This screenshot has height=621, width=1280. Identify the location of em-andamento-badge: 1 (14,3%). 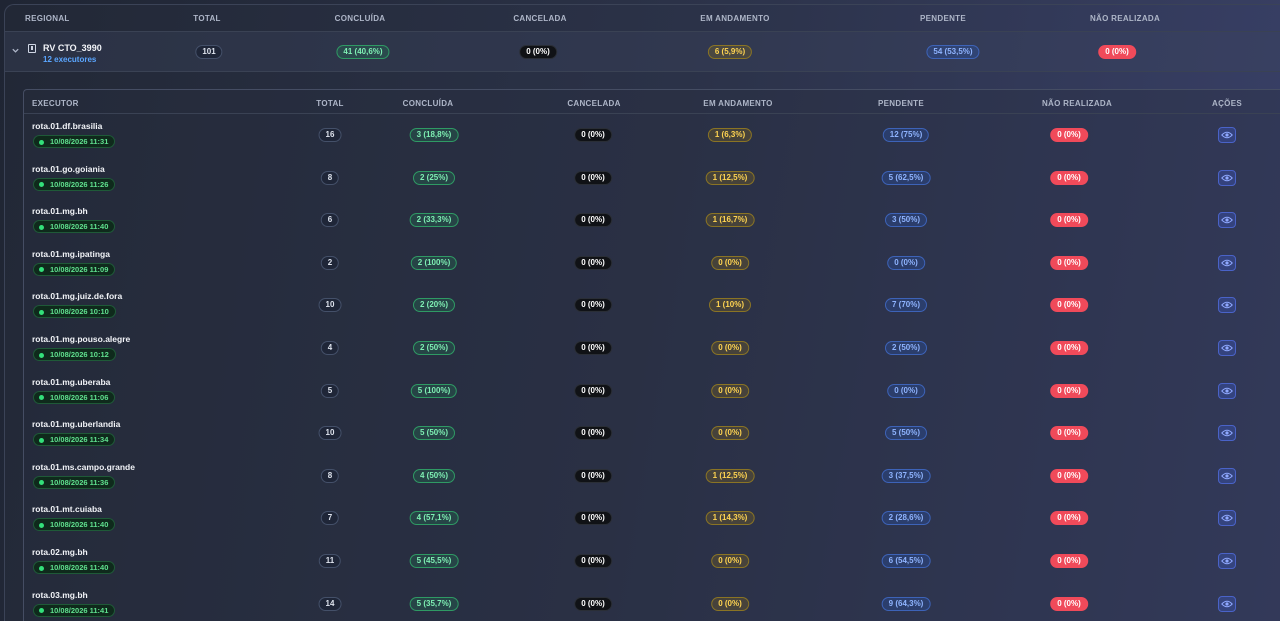
(730, 518).